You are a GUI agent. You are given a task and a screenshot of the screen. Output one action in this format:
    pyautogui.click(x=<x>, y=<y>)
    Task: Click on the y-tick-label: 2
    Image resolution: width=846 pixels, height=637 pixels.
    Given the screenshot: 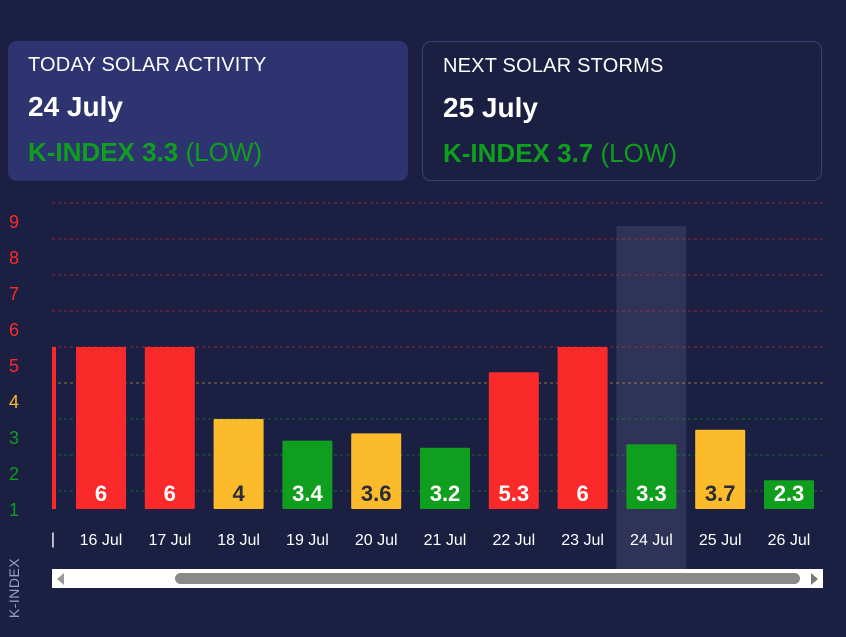 What is the action you would take?
    pyautogui.click(x=14, y=474)
    